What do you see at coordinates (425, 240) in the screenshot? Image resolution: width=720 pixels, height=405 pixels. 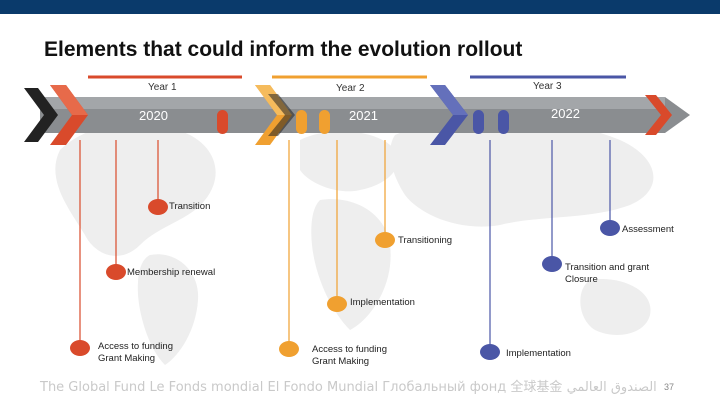 I see `label-transitioning: Transitioning` at bounding box center [425, 240].